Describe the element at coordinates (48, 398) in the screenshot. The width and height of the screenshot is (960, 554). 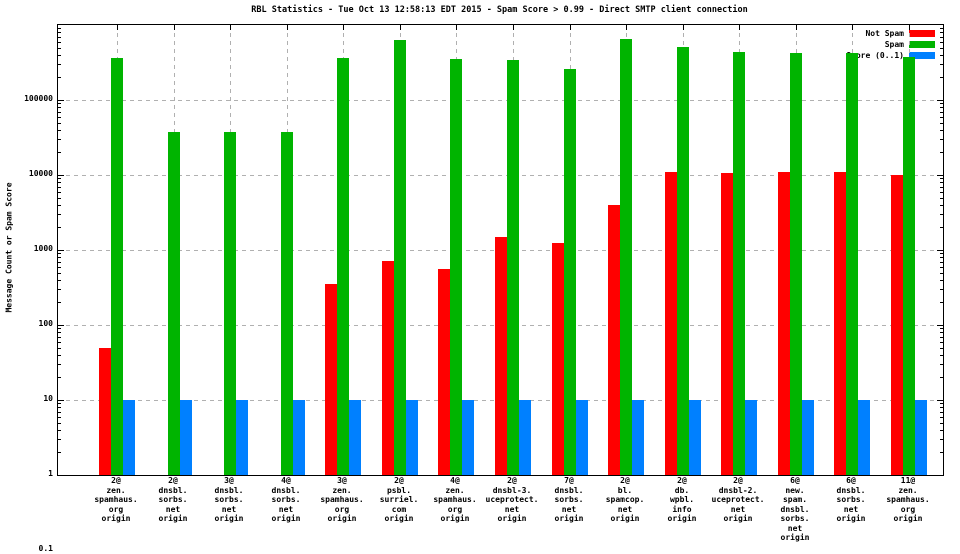
I see `y-tick-label: 10` at that location.